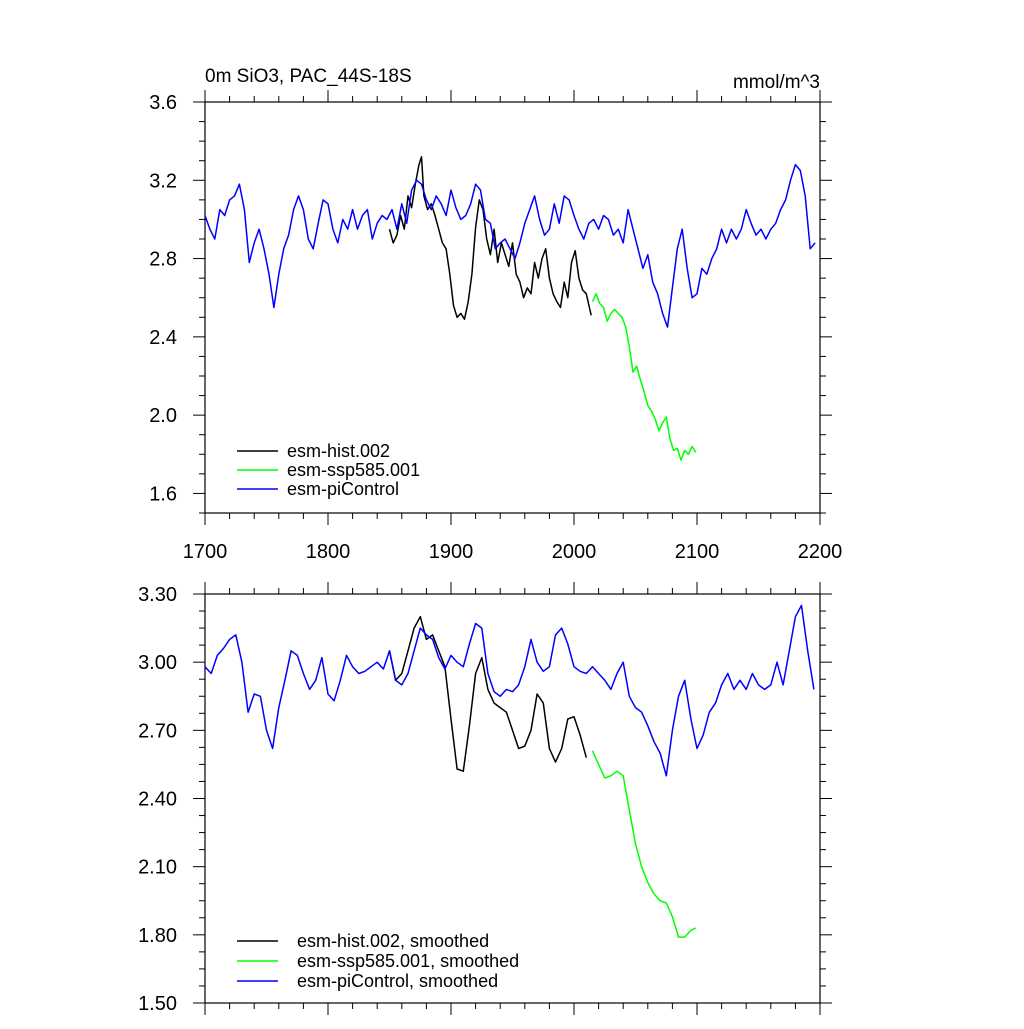  I want to click on legend-label: esm-piControl, smoothed, so click(397, 981).